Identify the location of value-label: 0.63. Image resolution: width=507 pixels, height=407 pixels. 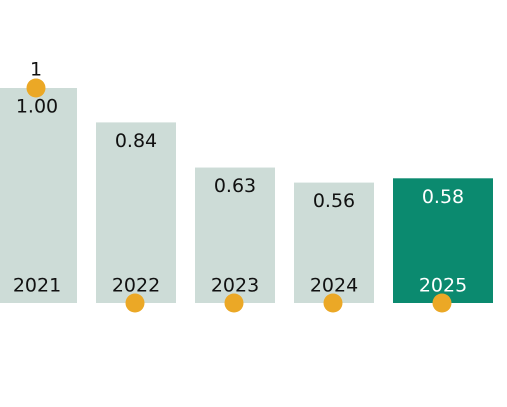
(235, 186).